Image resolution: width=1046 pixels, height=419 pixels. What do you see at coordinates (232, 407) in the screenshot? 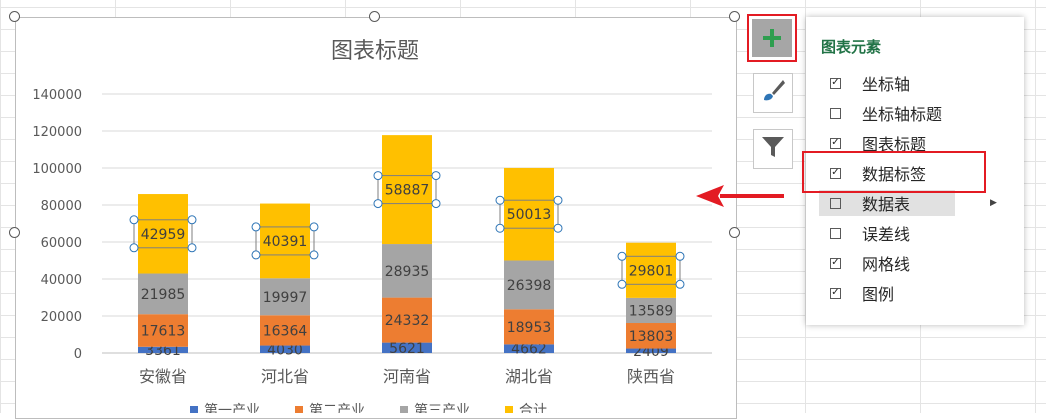
I see `legend-entry: 第一产业` at bounding box center [232, 407].